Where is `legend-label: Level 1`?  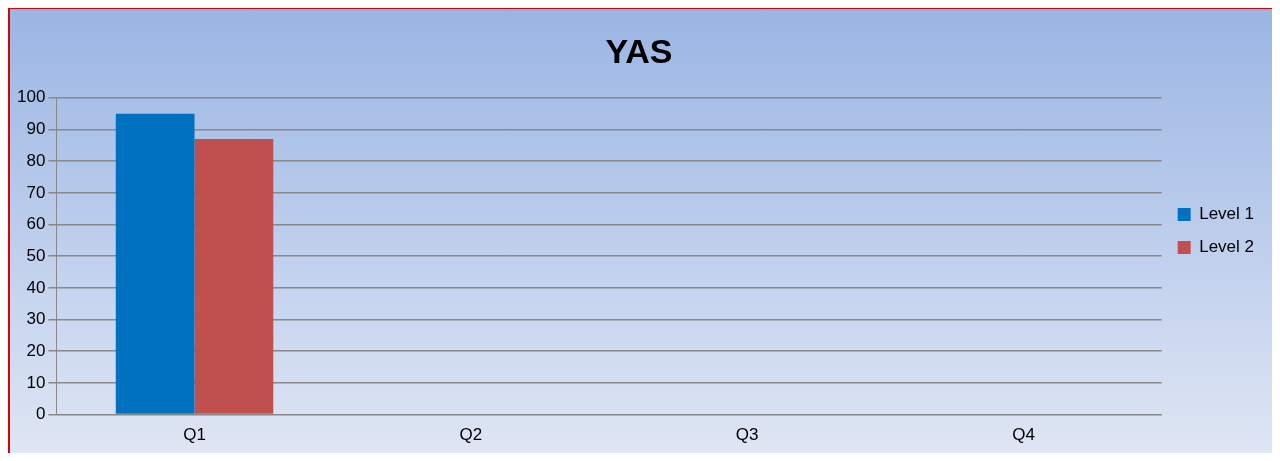 legend-label: Level 1 is located at coordinates (1227, 214).